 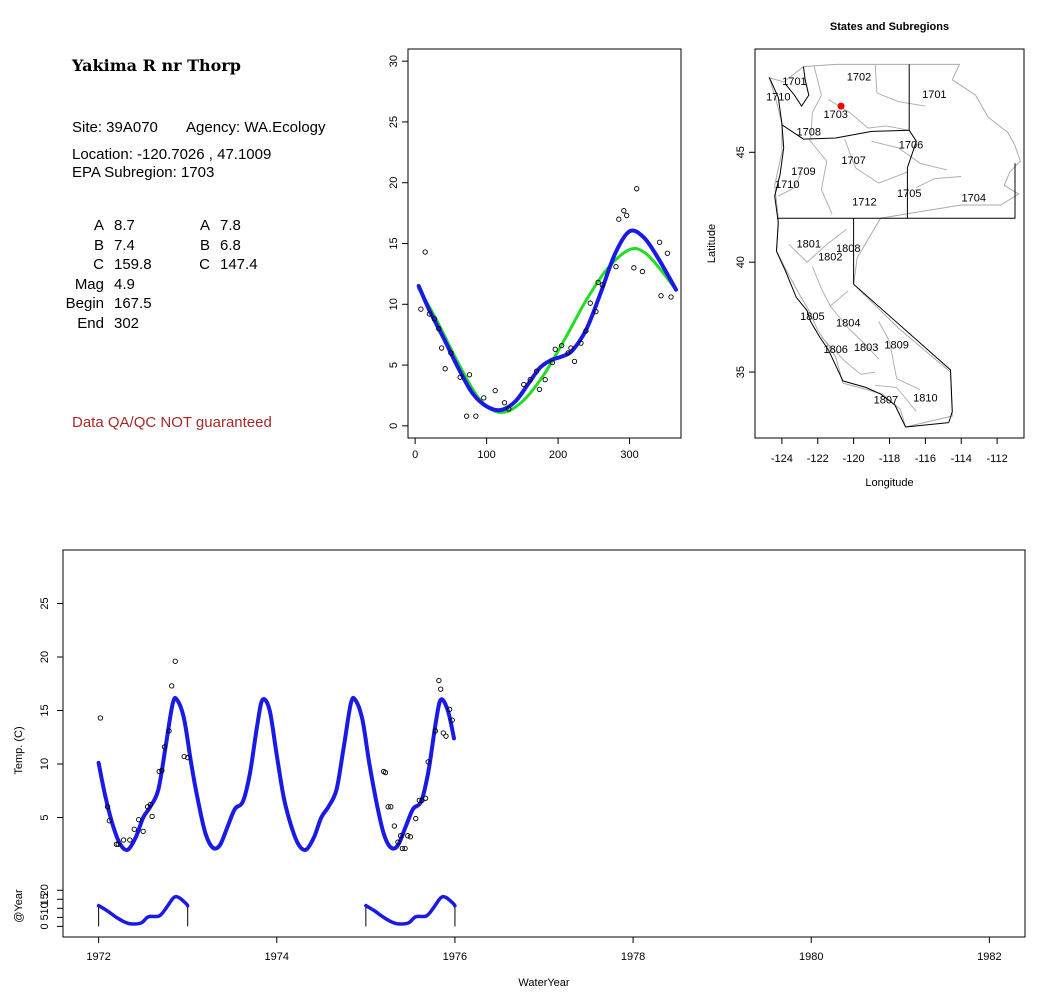 What do you see at coordinates (143, 910) in the screenshot?
I see `annual-cycle-line` at bounding box center [143, 910].